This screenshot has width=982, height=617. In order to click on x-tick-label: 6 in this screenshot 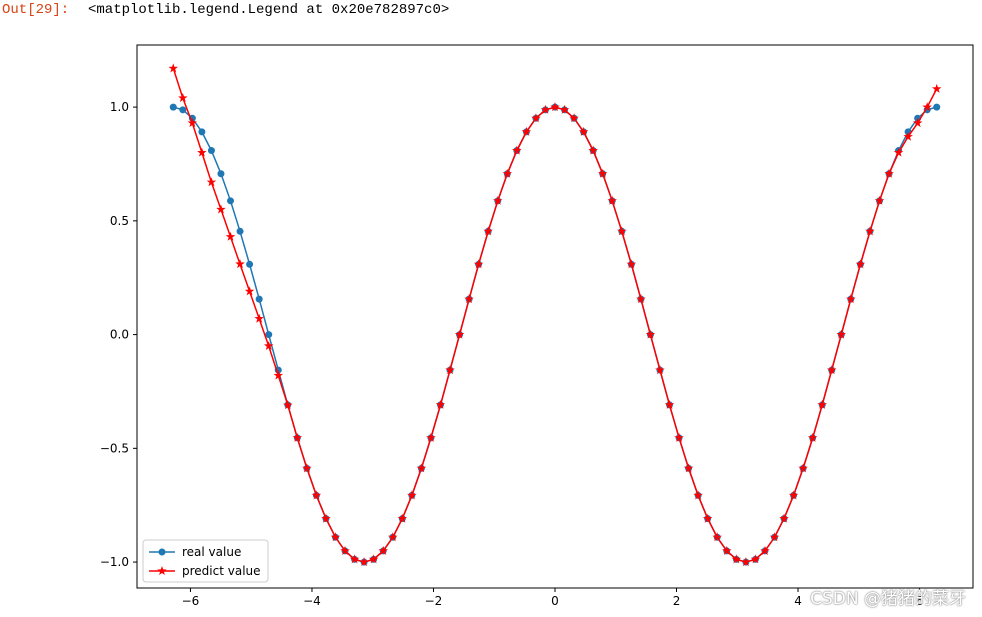, I will do `click(920, 601)`.